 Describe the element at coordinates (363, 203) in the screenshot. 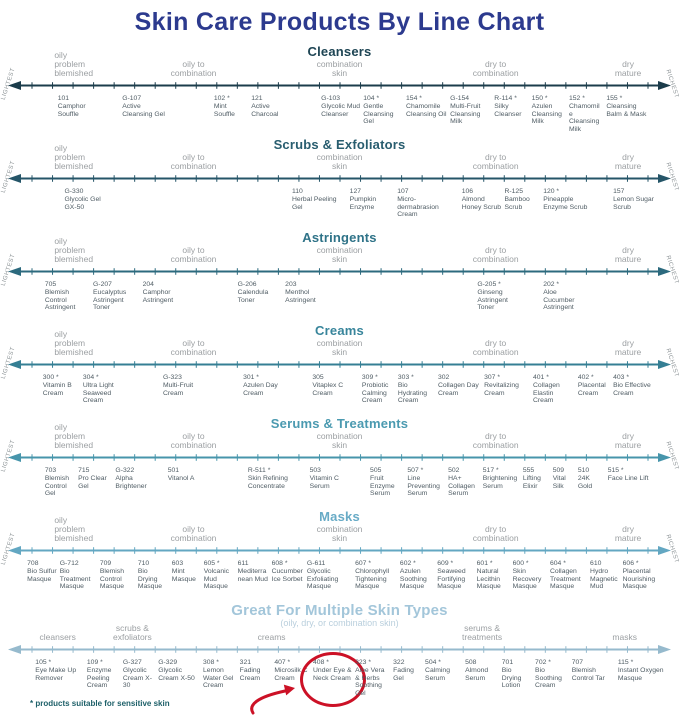

I see `product-name: Pumpkin Enzyme` at that location.